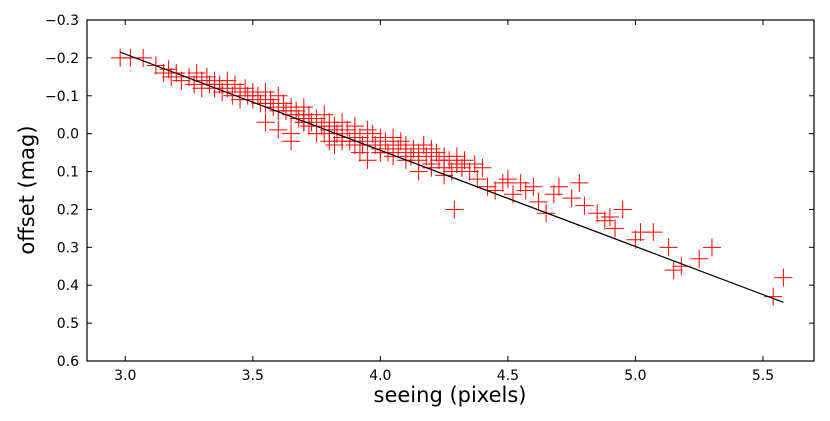 The width and height of the screenshot is (830, 421). Describe the element at coordinates (68, 362) in the screenshot. I see `y-tick-label: 0.6` at that location.